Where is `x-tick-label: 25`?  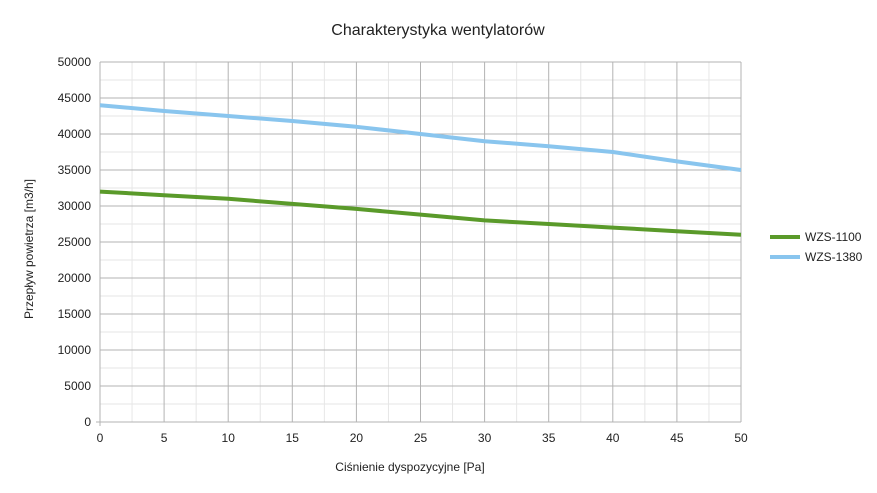 x-tick-label: 25 is located at coordinates (421, 438).